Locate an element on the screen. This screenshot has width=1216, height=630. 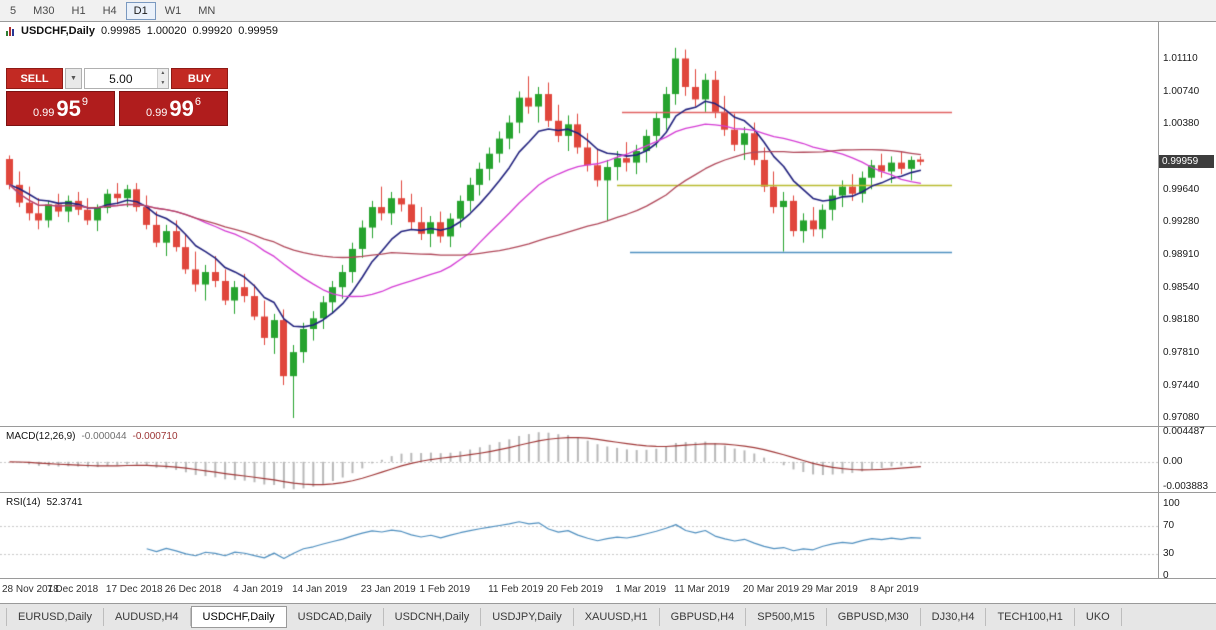
rsi-axis-label: 100 is located at coordinates (1171, 503).